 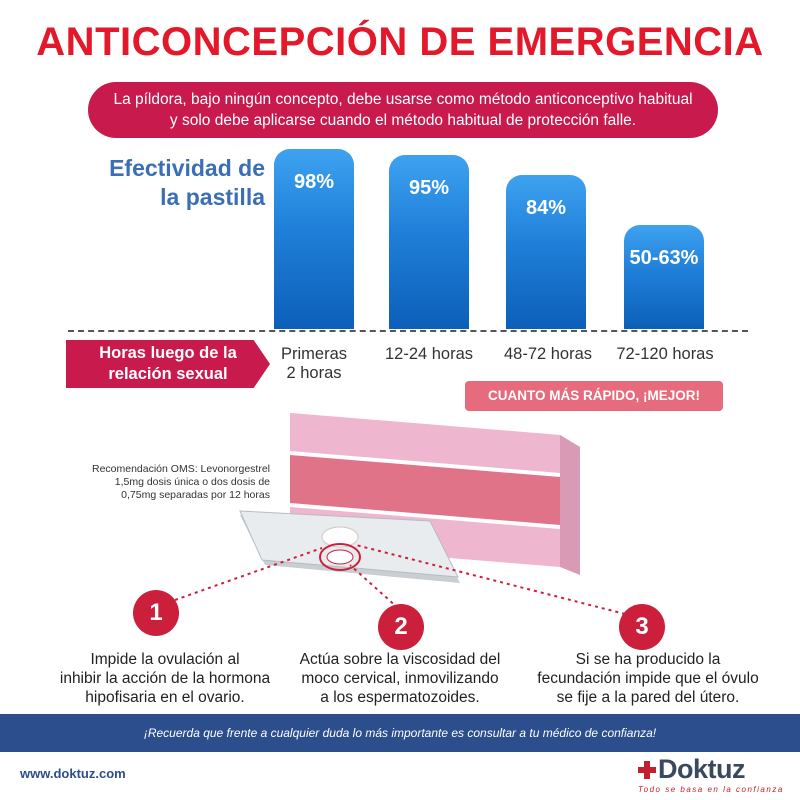 What do you see at coordinates (429, 241) in the screenshot?
I see `bar-12-24-hours` at bounding box center [429, 241].